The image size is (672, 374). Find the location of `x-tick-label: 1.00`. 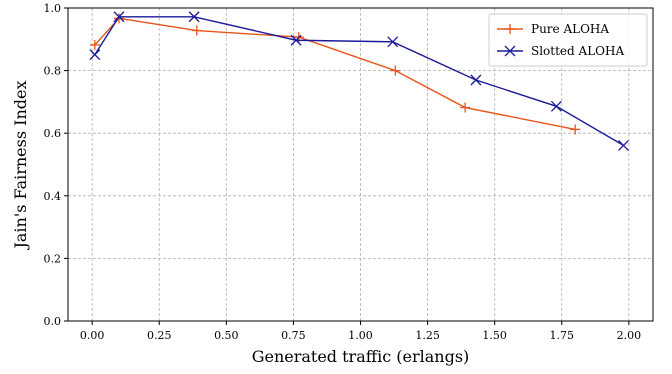

x-tick-label: 1.00 is located at coordinates (360, 335).